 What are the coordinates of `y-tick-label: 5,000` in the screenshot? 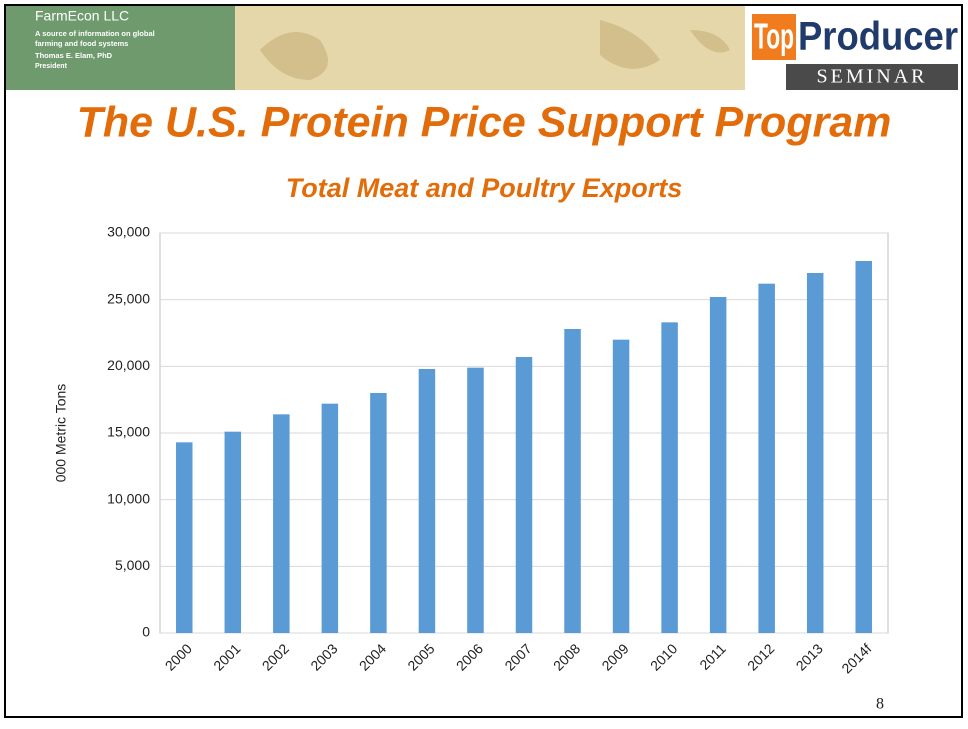 It's located at (132, 565).